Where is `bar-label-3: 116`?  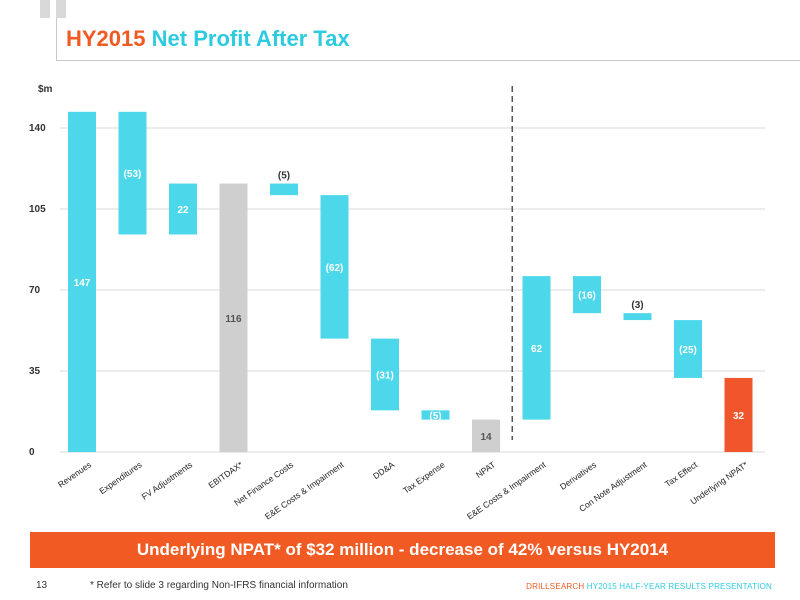
bar-label-3: 116 is located at coordinates (233, 319).